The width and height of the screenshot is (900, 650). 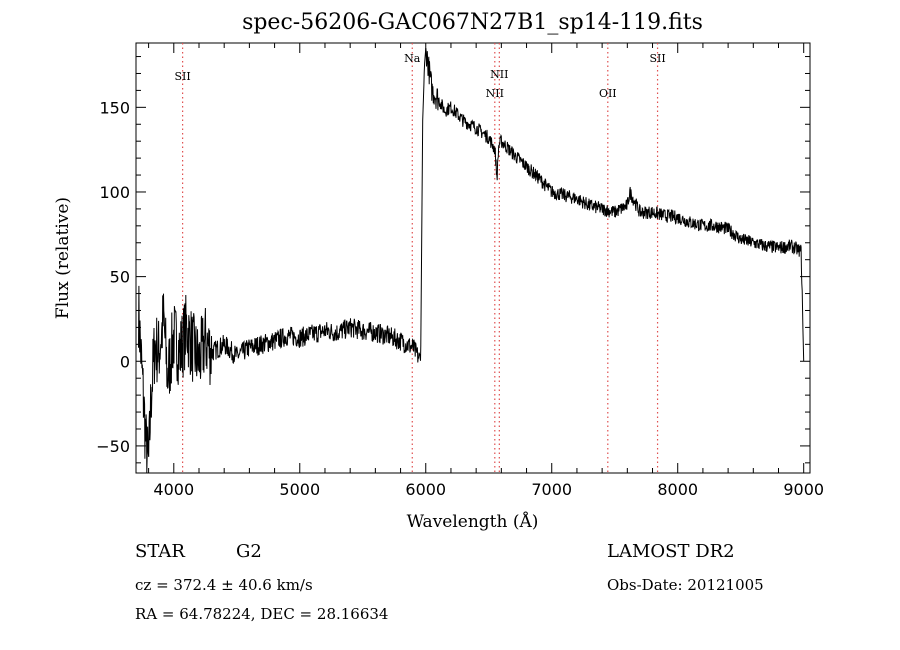 What do you see at coordinates (803, 489) in the screenshot?
I see `x-tick-label: 9000` at bounding box center [803, 489].